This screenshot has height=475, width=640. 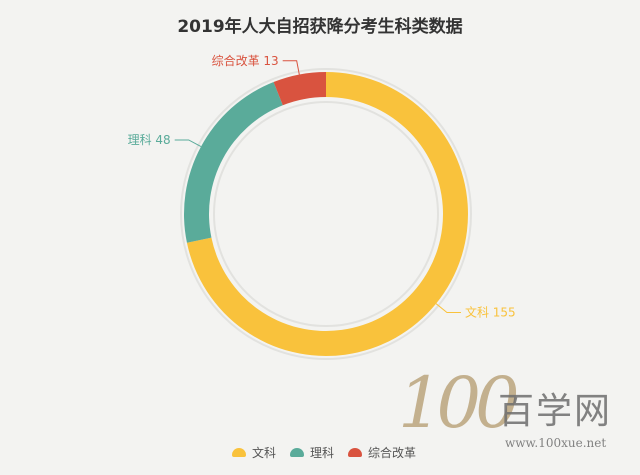 What do you see at coordinates (556, 443) in the screenshot?
I see `watermark-url: www.100xue.net` at bounding box center [556, 443].